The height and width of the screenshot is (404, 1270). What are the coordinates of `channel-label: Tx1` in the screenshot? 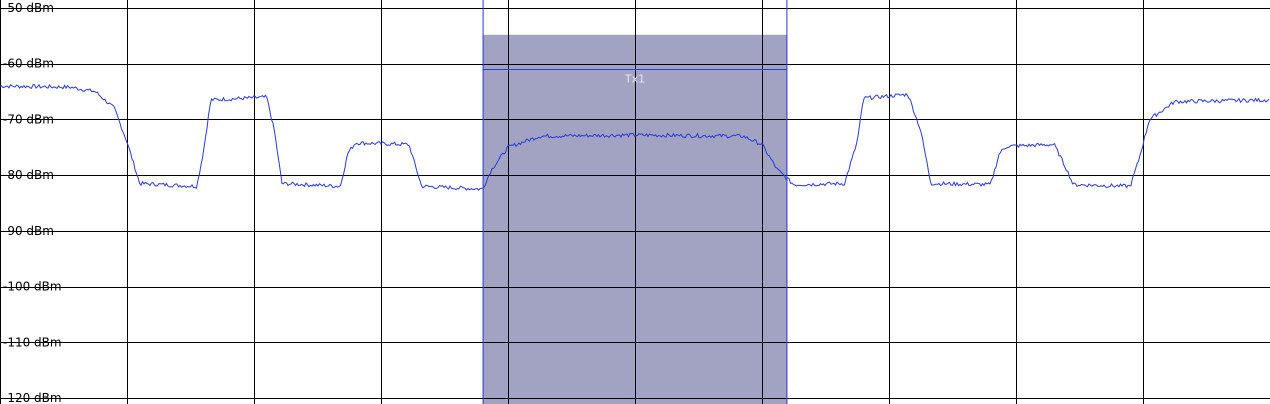 It's located at (634, 78).